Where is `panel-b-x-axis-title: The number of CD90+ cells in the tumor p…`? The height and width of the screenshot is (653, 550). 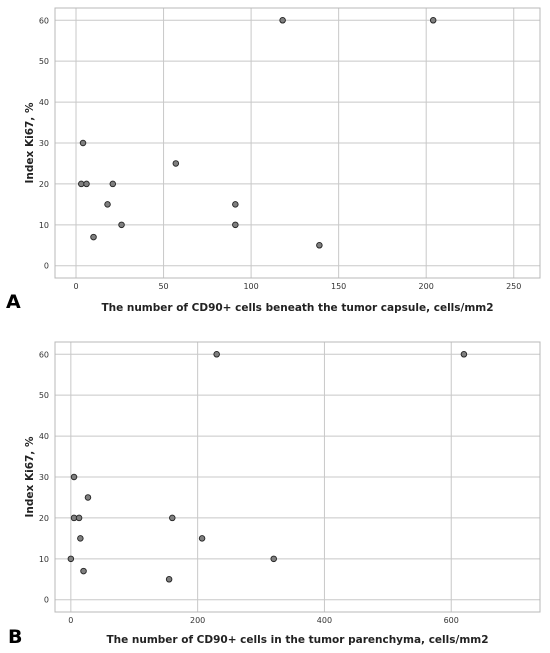 panel-b-x-axis-title: The number of CD90+ cells in the tumor p… is located at coordinates (297, 640).